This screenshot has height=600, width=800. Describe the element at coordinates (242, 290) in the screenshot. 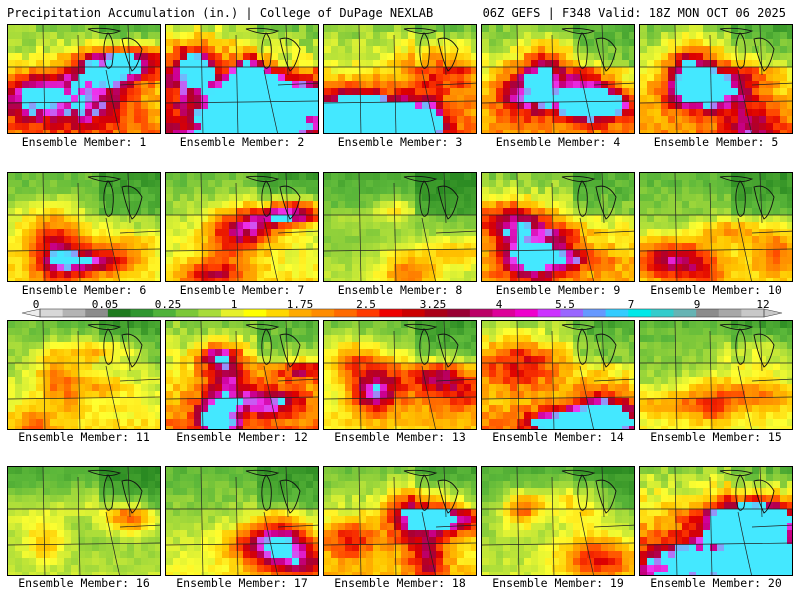

I see `member-caption-7: Ensemble Member: 7` at that location.